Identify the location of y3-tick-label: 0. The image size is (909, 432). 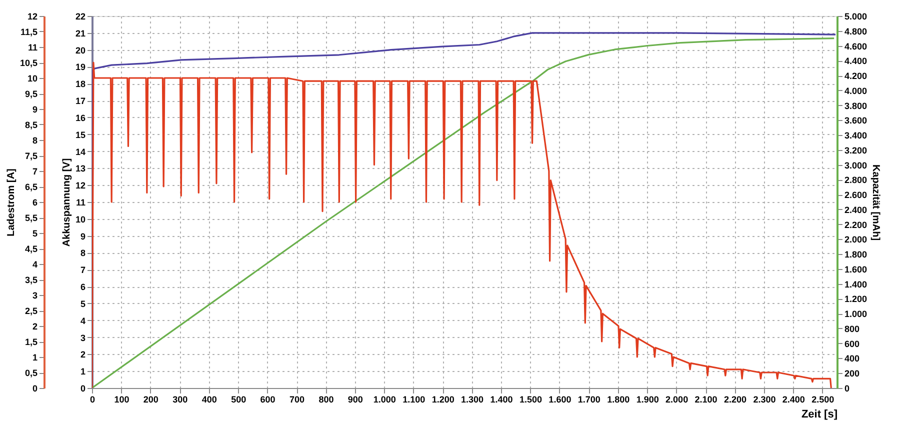
(35, 389).